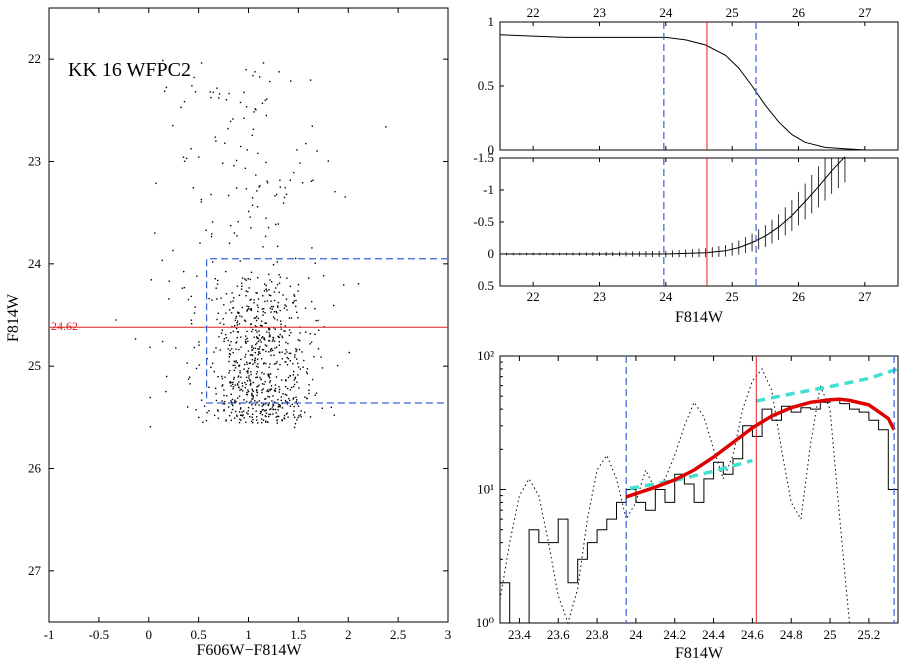 The width and height of the screenshot is (903, 664). I want to click on cmd-xtick-label: 1.5, so click(298, 634).